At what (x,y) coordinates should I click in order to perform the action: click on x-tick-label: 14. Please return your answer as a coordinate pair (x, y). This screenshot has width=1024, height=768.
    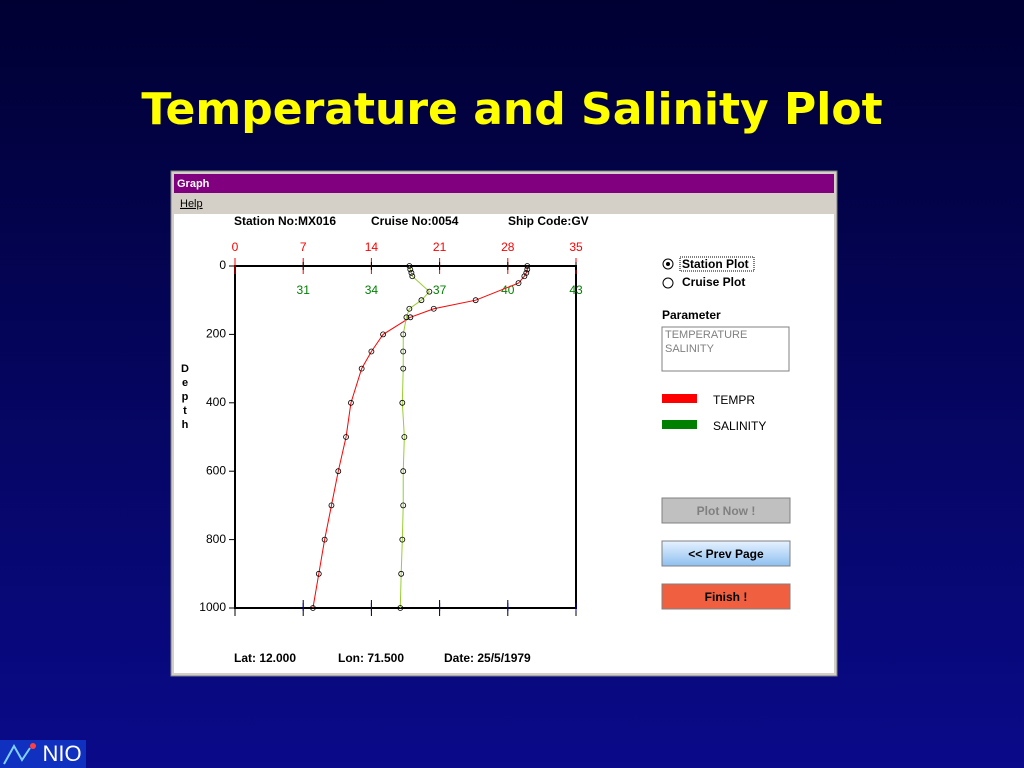
    Looking at the image, I should click on (372, 247).